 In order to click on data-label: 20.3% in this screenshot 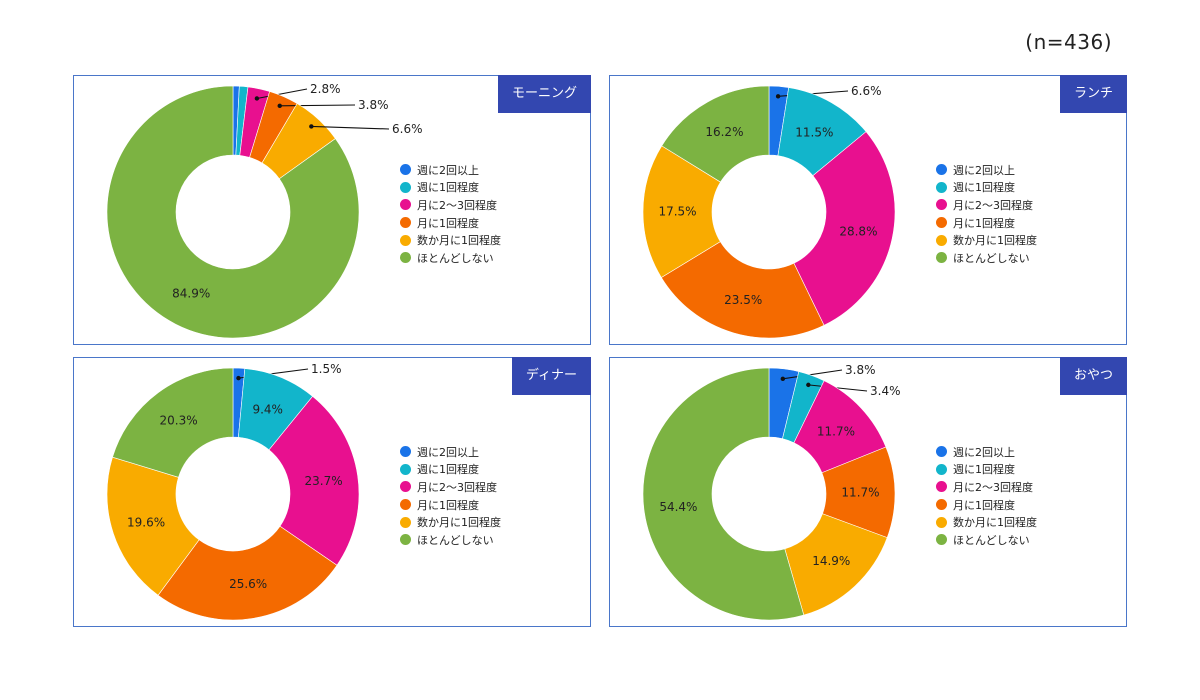, I will do `click(179, 420)`.